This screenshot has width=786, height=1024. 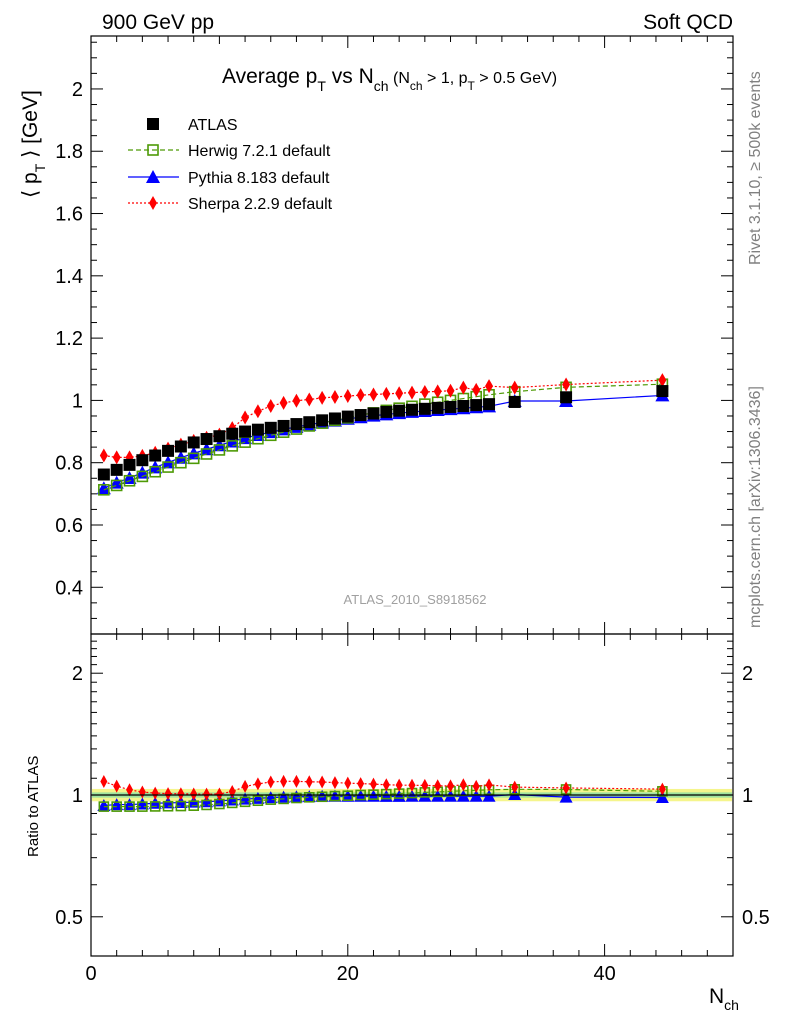 I want to click on series-atlas, so click(x=383, y=433).